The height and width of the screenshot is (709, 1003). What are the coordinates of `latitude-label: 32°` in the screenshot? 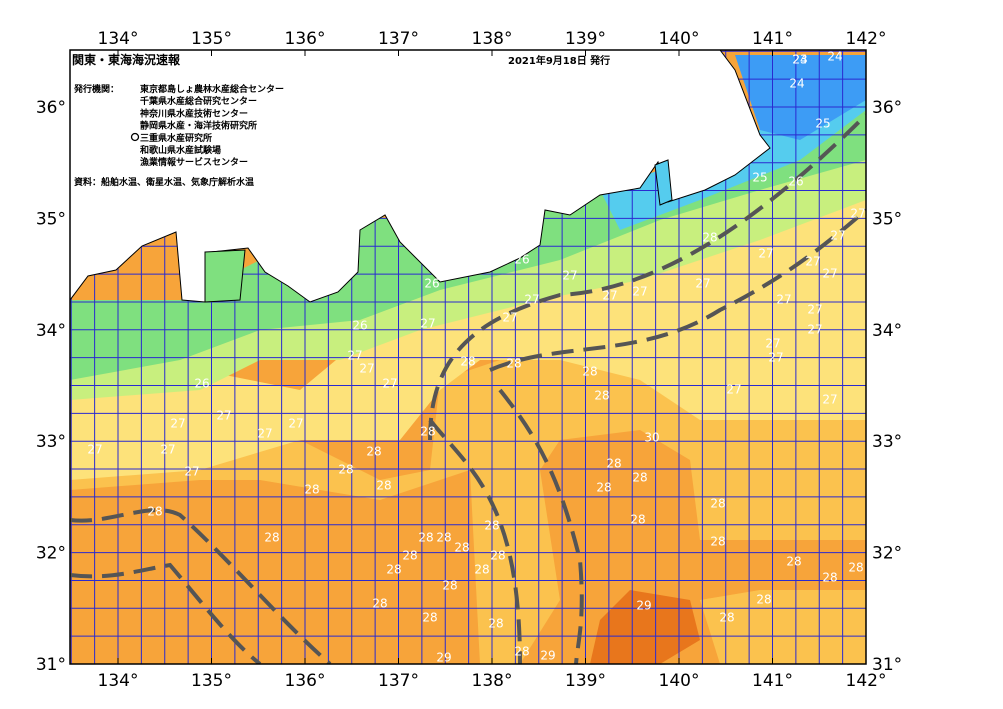 It's located at (51, 554).